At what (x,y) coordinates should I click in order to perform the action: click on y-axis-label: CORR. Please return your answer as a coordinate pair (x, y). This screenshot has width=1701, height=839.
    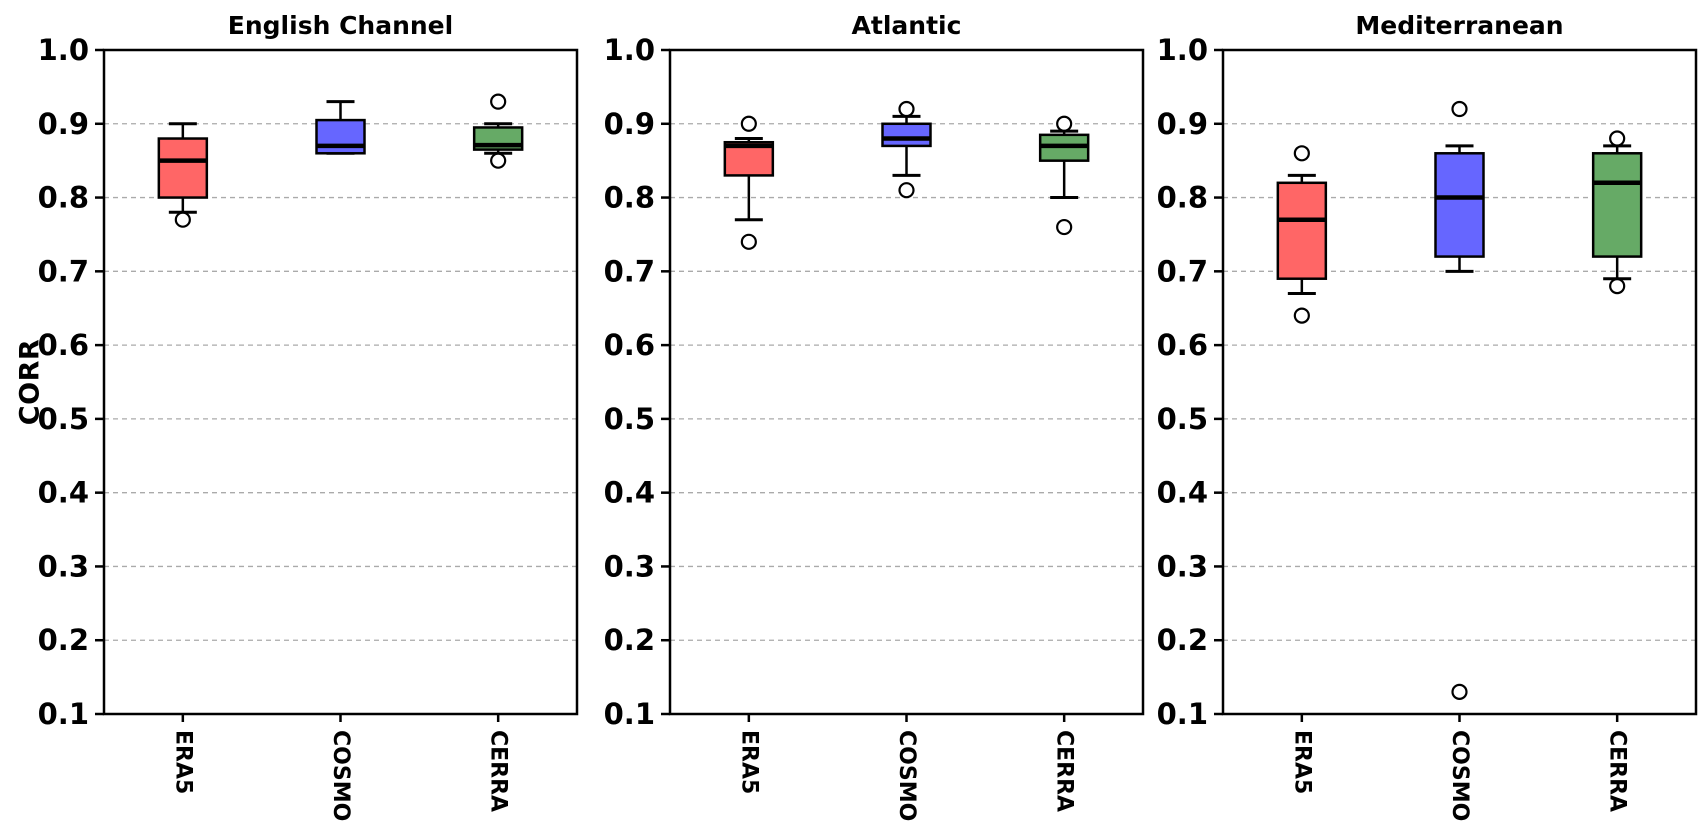
    Looking at the image, I should click on (30, 382).